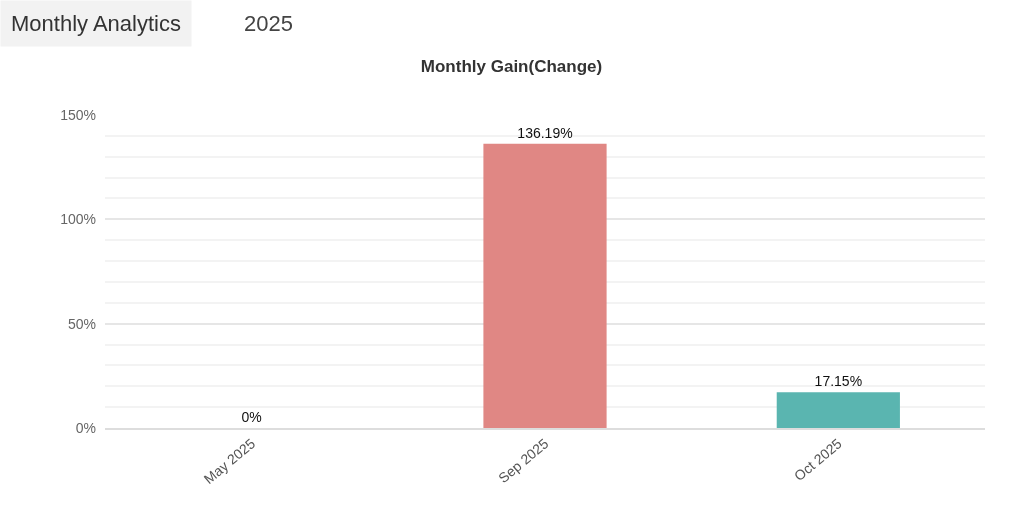 The width and height of the screenshot is (1023, 532). What do you see at coordinates (545, 132) in the screenshot?
I see `data-label: 136.19%` at bounding box center [545, 132].